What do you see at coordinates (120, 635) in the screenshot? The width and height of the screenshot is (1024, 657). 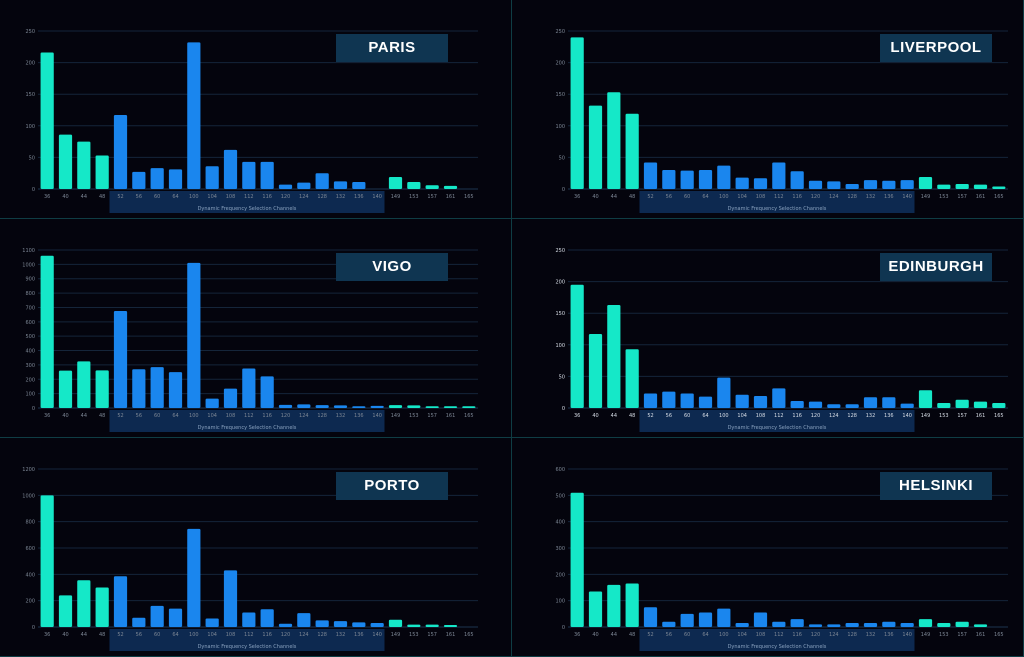 I see `x-tick-label: 52` at bounding box center [120, 635].